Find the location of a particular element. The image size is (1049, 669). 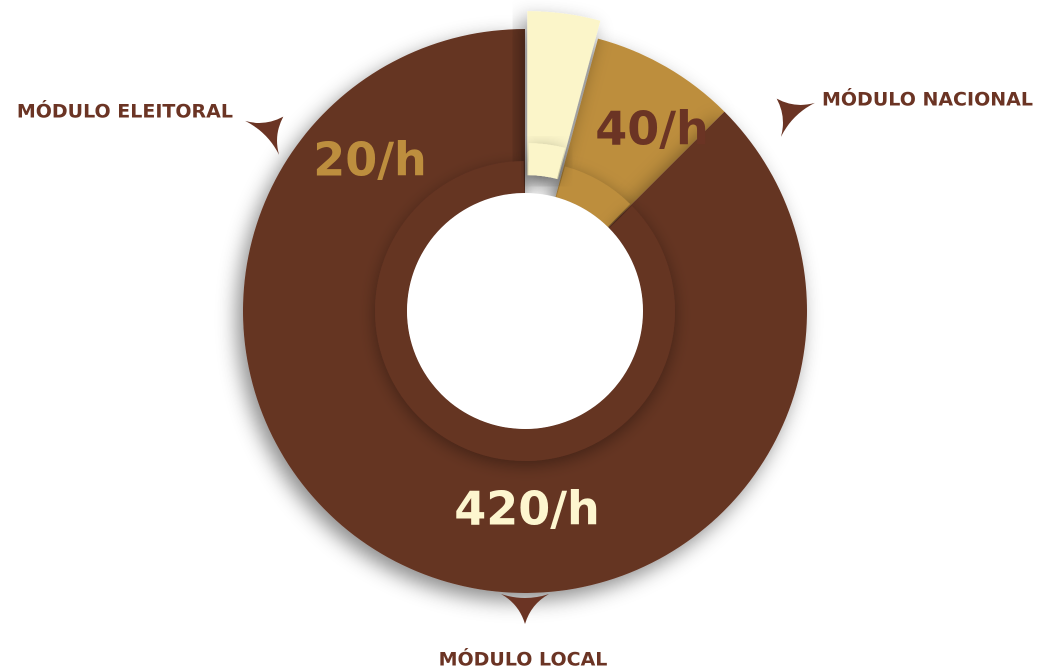

slice-m-dulo-eleitoral is located at coordinates (564, 95).